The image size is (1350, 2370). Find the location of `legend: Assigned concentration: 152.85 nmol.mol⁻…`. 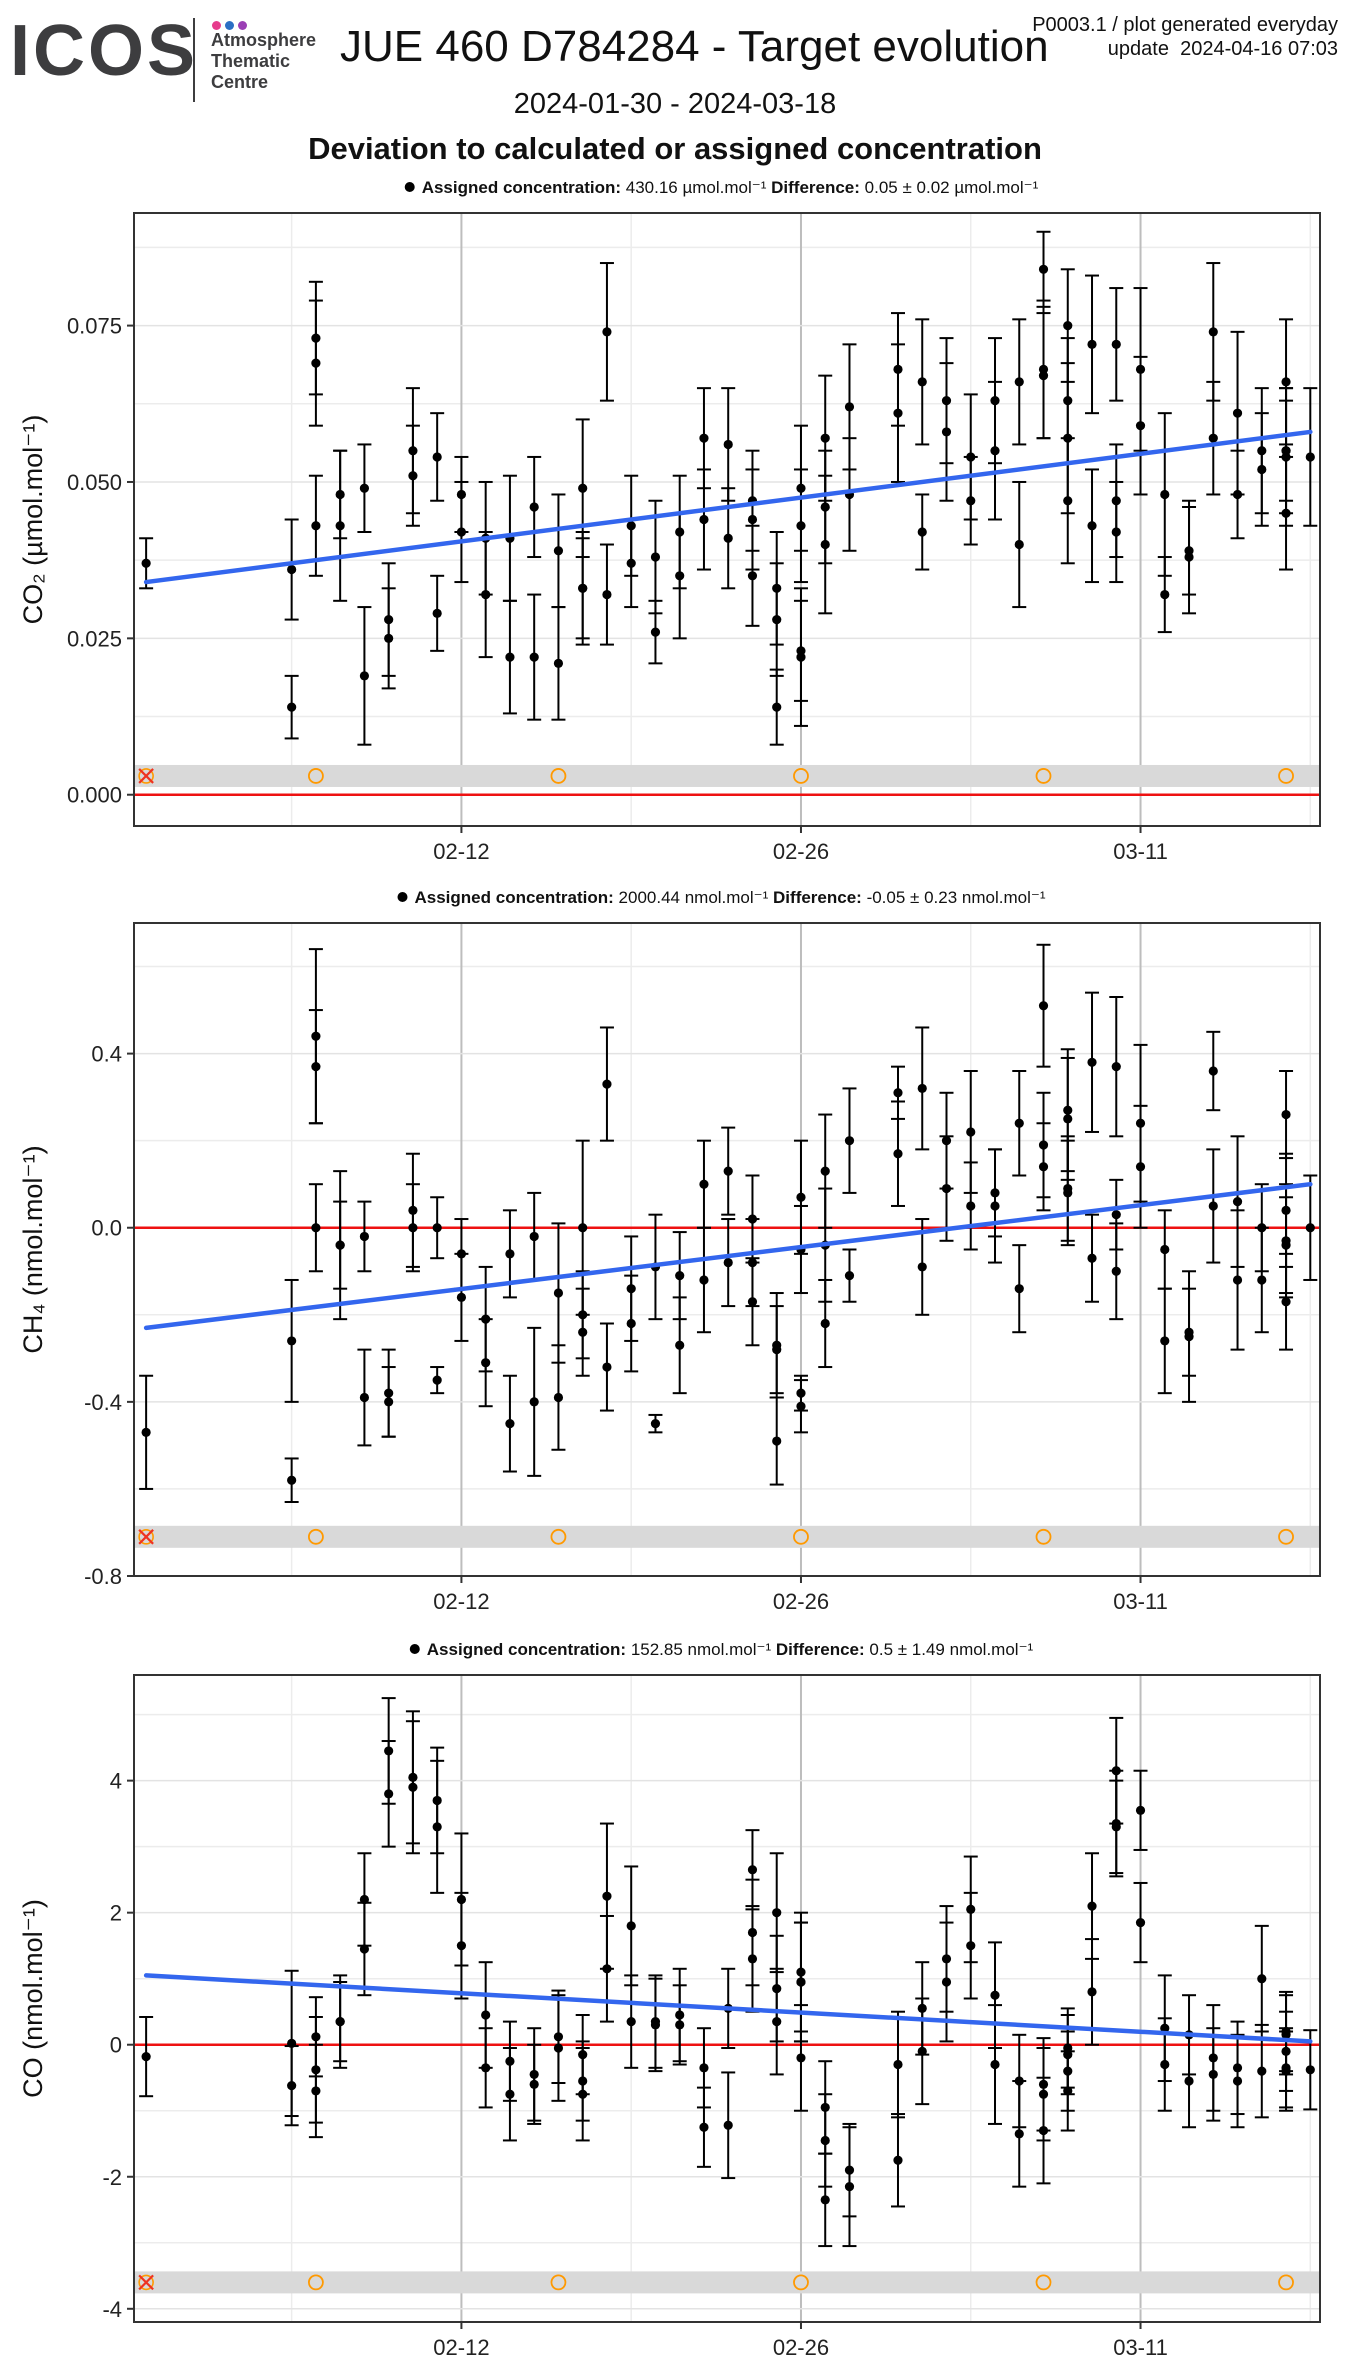

legend: Assigned concentration: 152.85 nmol.mol⁻… is located at coordinates (721, 1649).